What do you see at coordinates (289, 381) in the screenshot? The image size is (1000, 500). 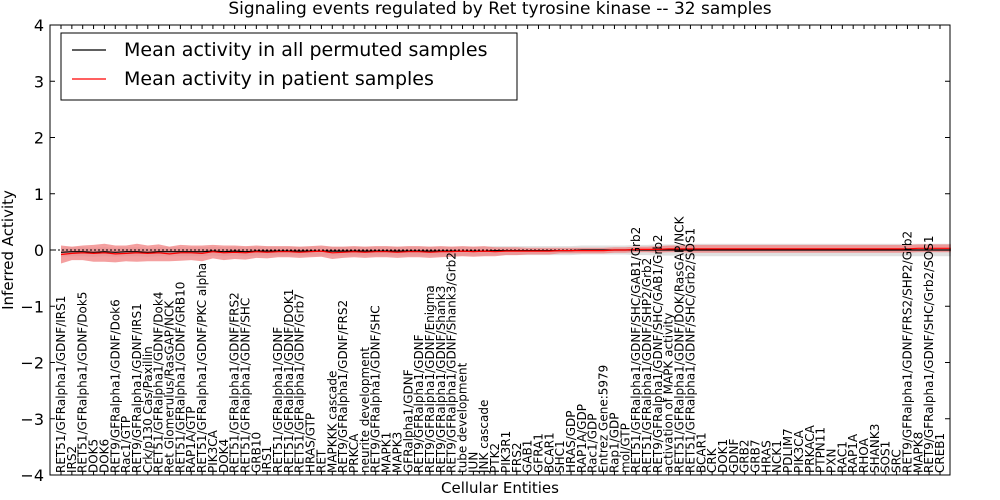 I see `x-tick-label: RET51/GFRalpha1/GDNF/DOK1` at bounding box center [289, 381].